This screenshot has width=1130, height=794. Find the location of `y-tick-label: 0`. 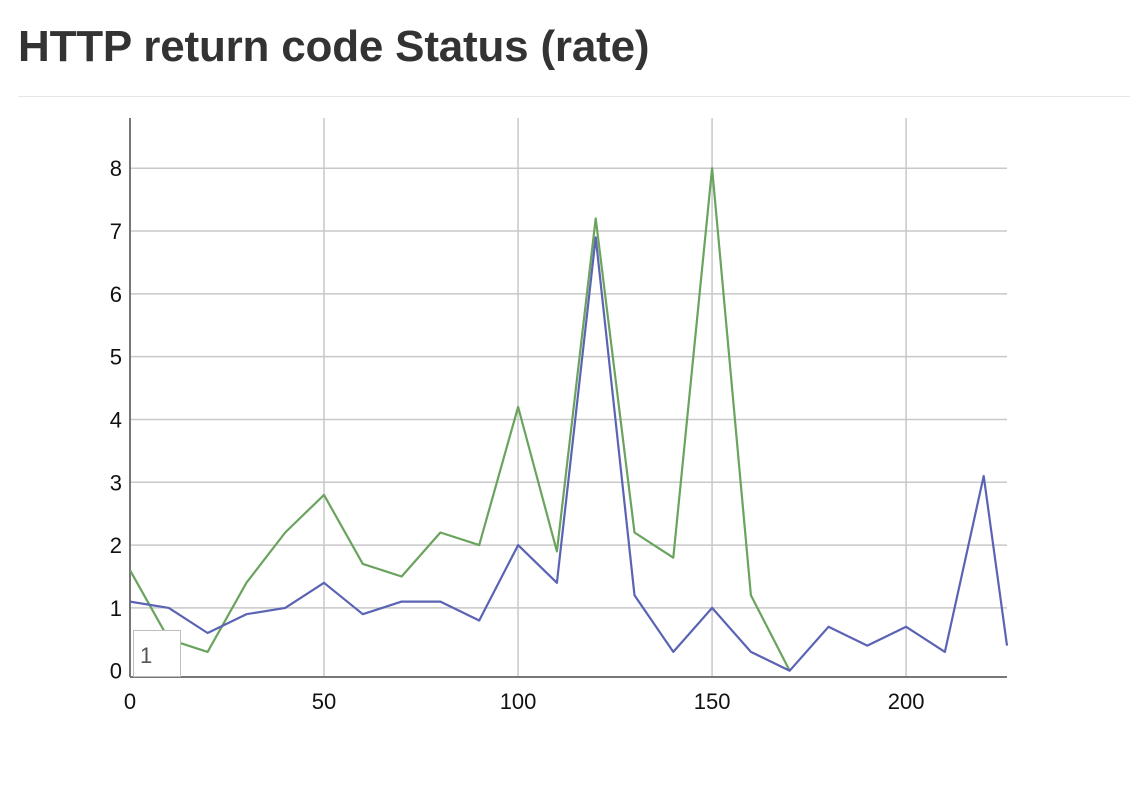

y-tick-label: 0 is located at coordinates (116, 671).